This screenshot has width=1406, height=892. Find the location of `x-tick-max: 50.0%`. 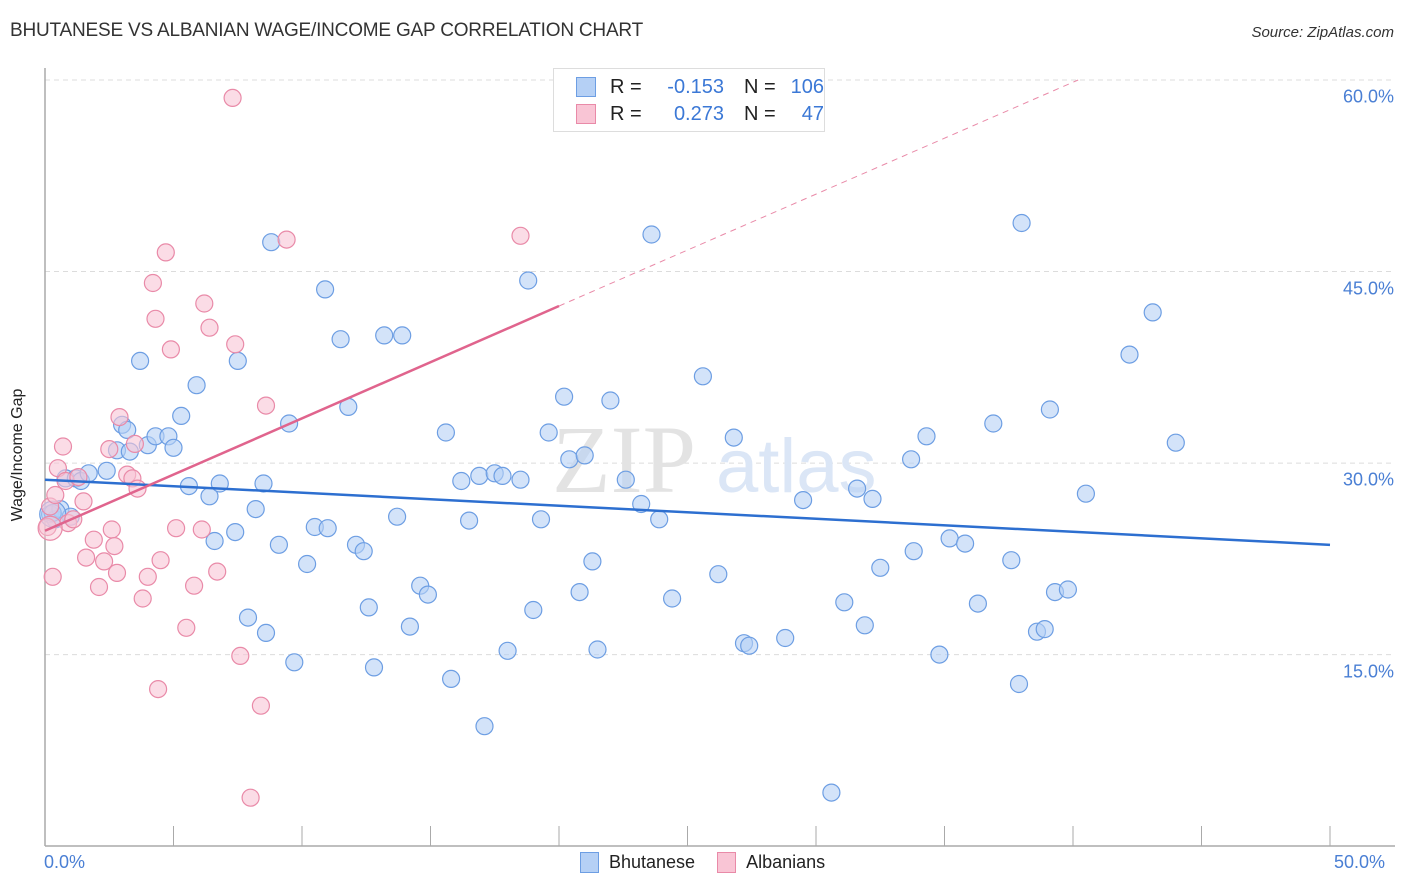

x-tick-max: 50.0% is located at coordinates (1360, 862).